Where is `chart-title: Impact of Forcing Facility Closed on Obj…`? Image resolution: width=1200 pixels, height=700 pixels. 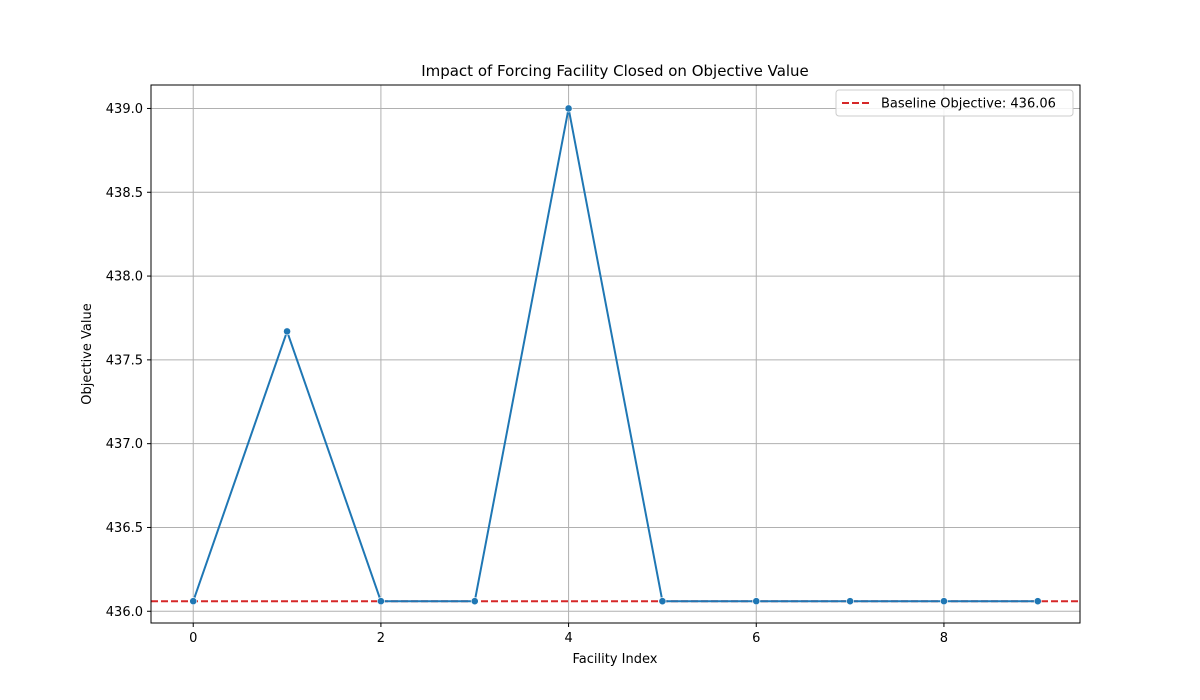 chart-title: Impact of Forcing Facility Closed on Obj… is located at coordinates (615, 71).